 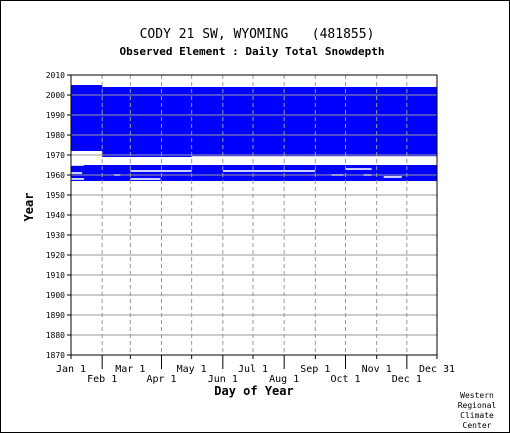 I want to click on y-tick-label-1950: 1950, so click(x=55, y=195).